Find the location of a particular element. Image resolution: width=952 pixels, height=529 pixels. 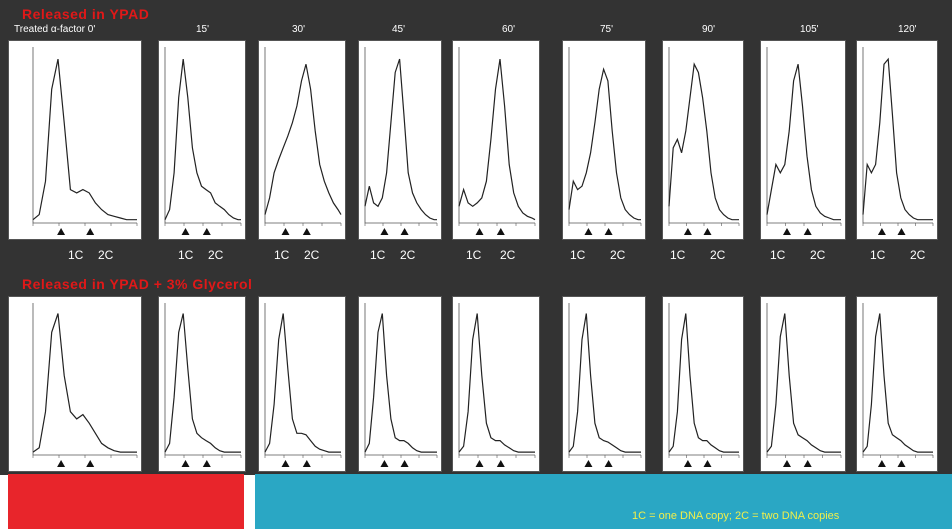

timepoint-label: 45' is located at coordinates (399, 29).